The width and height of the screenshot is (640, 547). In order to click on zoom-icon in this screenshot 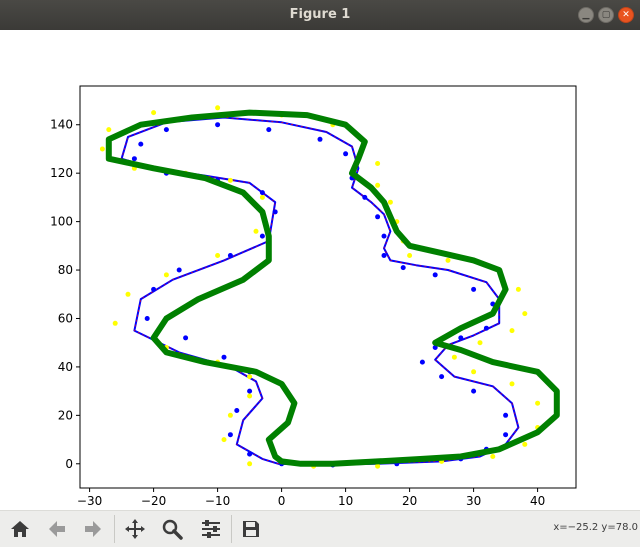, I will do `click(172, 529)`.